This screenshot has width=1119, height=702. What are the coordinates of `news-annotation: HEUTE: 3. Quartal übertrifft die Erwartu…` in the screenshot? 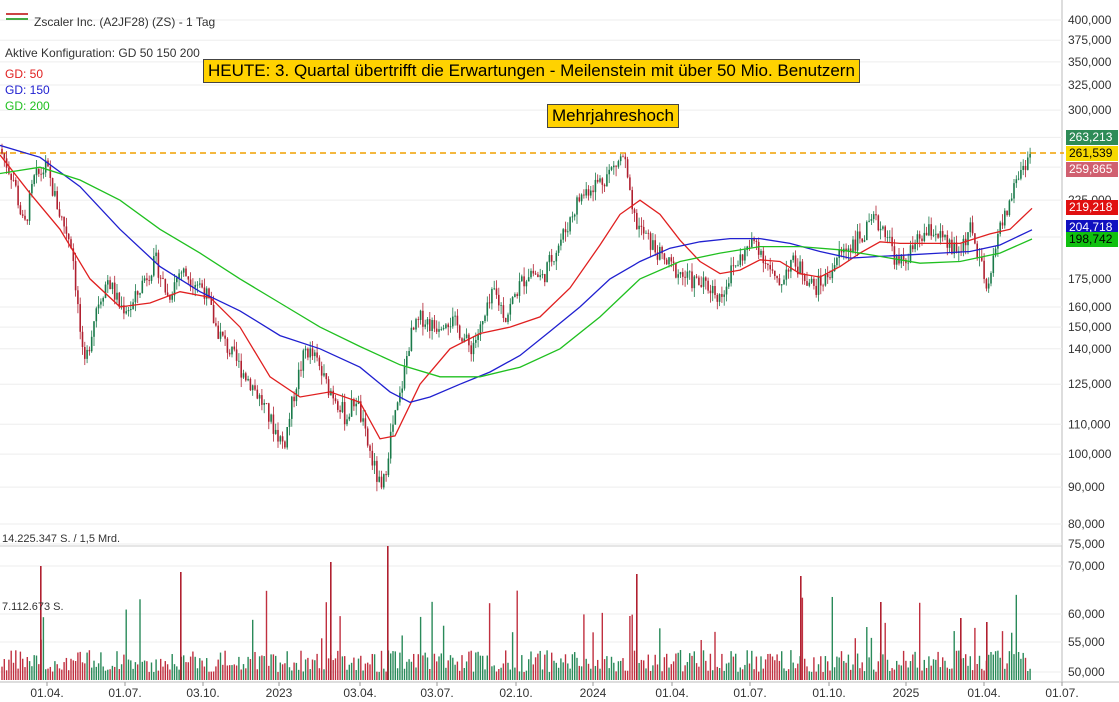 It's located at (531, 71).